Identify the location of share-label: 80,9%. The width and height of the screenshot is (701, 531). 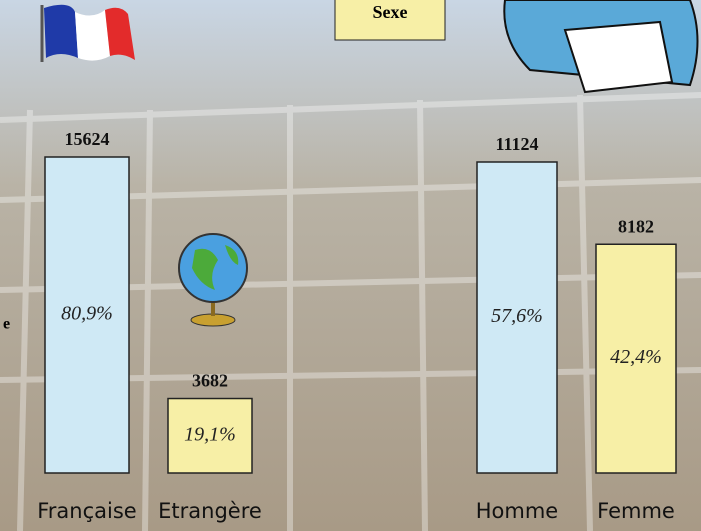
(87, 314).